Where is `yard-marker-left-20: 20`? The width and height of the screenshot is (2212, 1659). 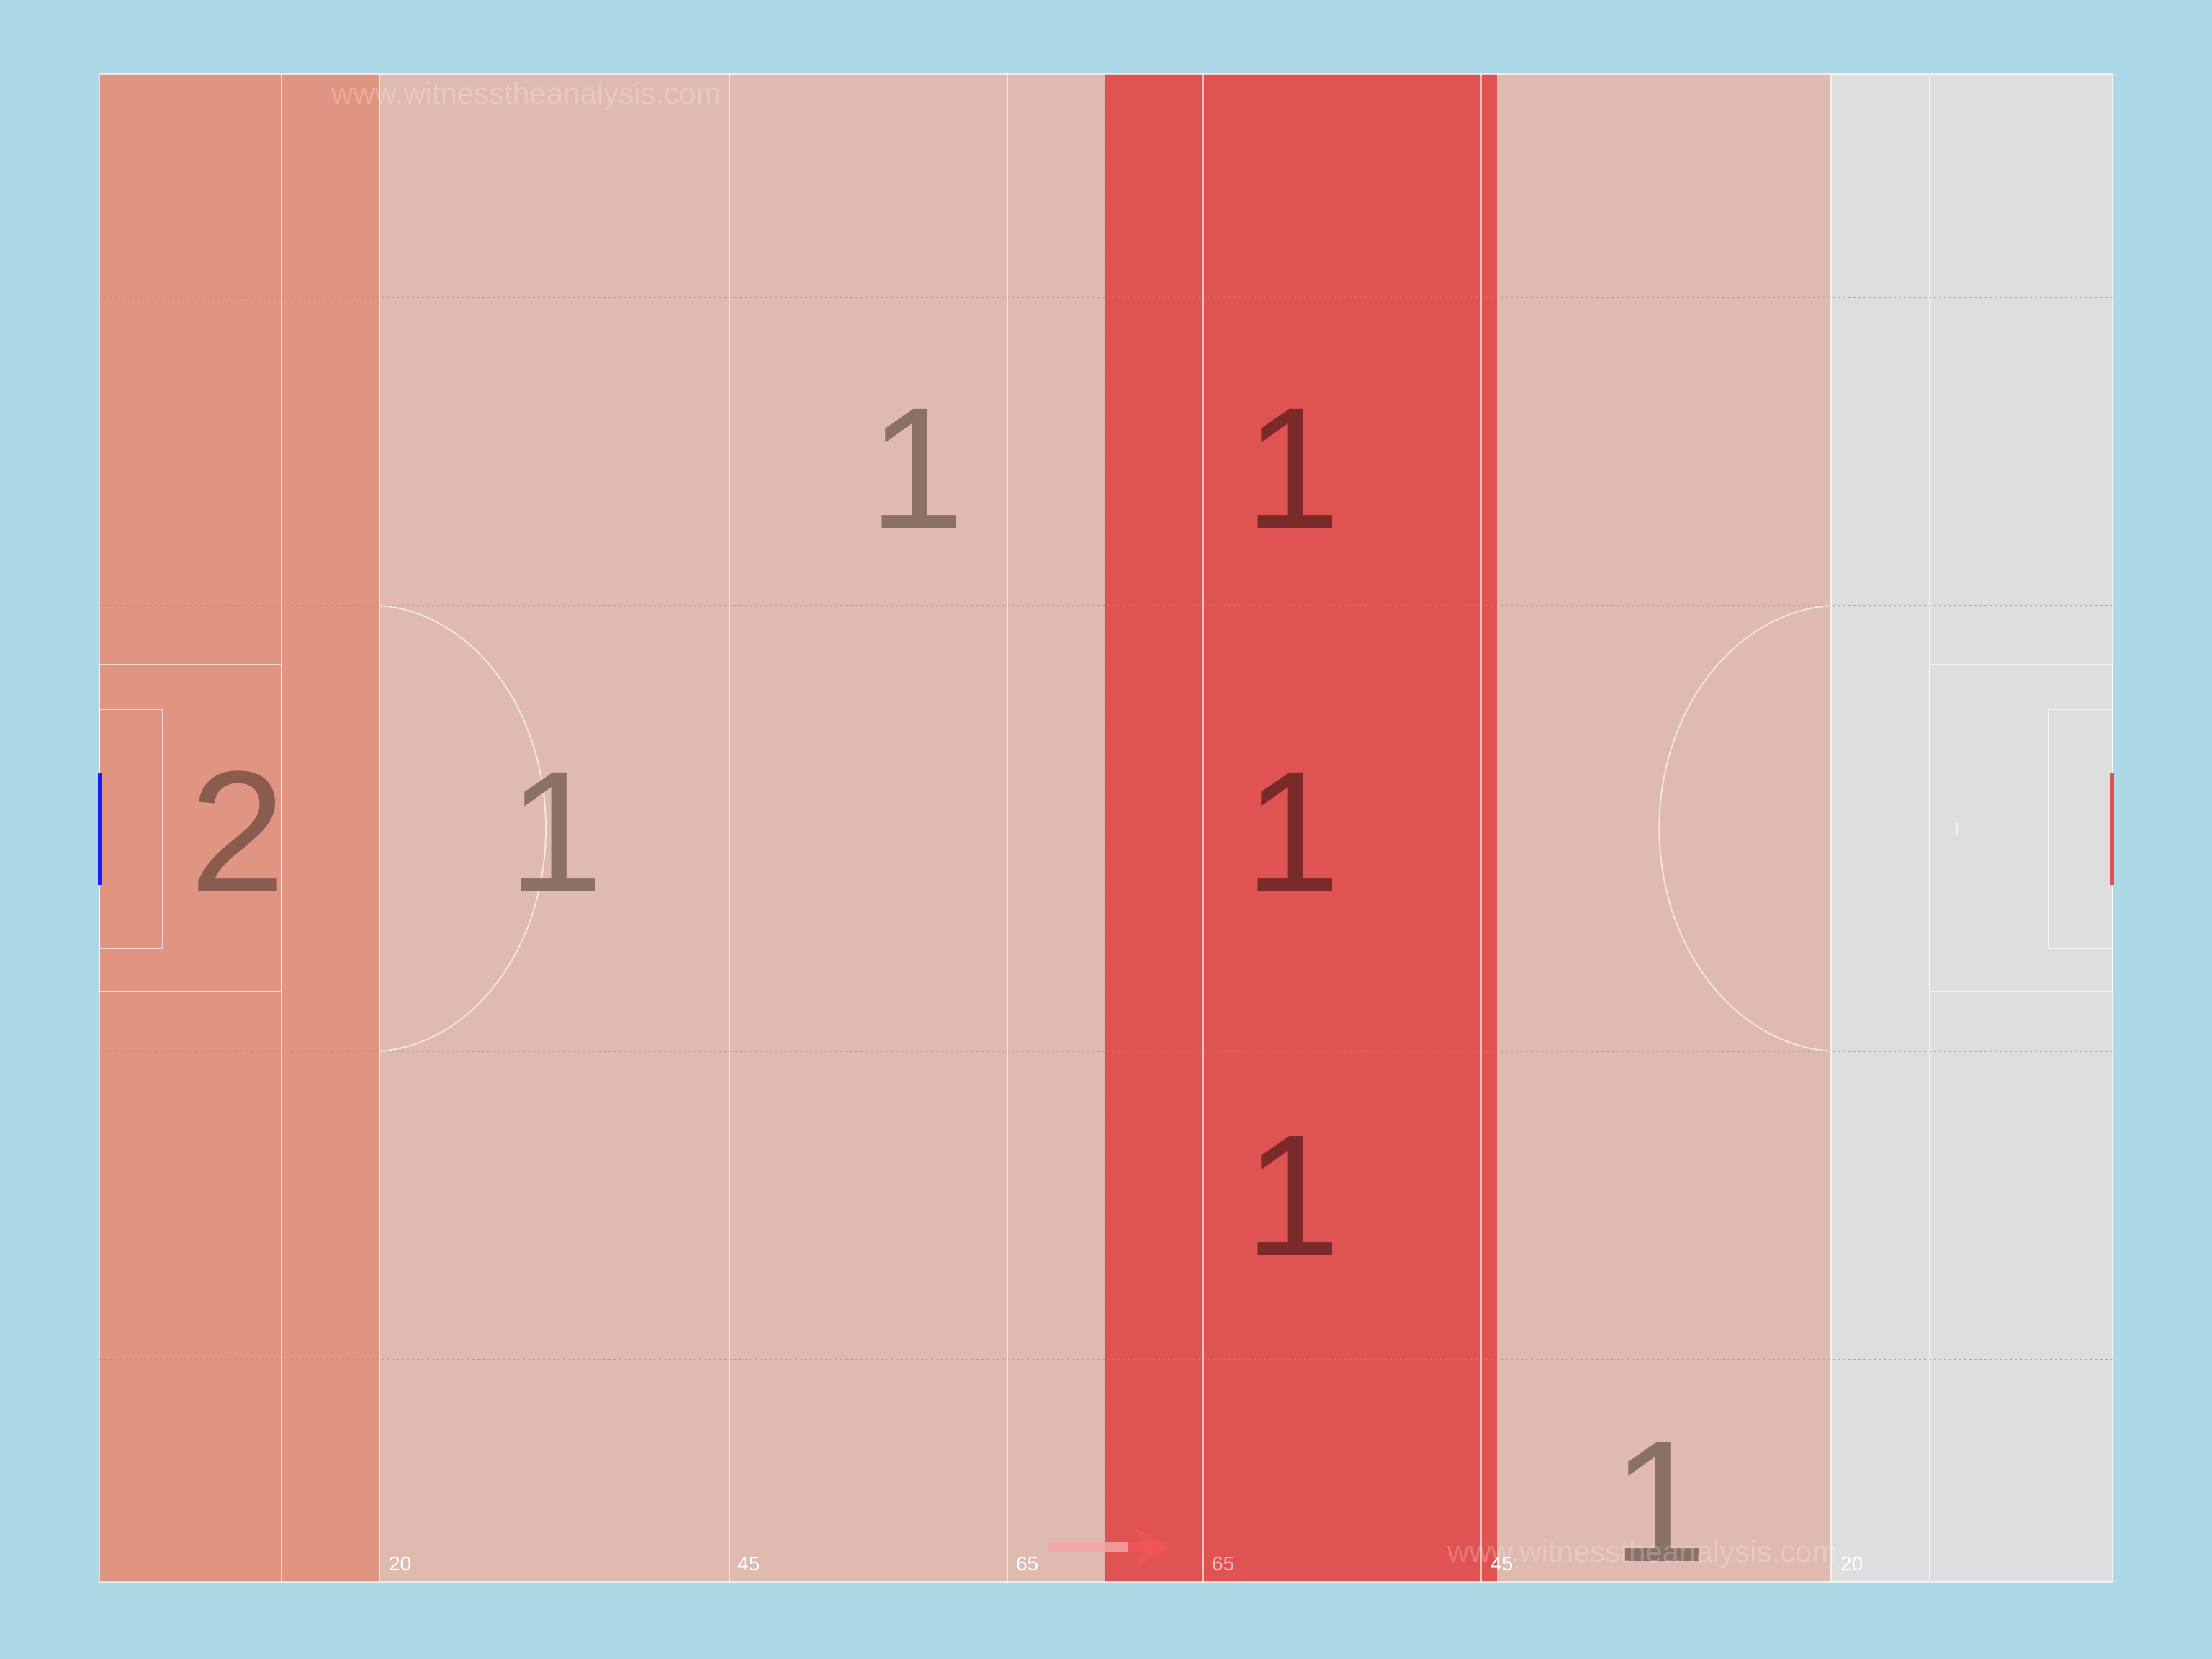
yard-marker-left-20: 20 is located at coordinates (400, 1564).